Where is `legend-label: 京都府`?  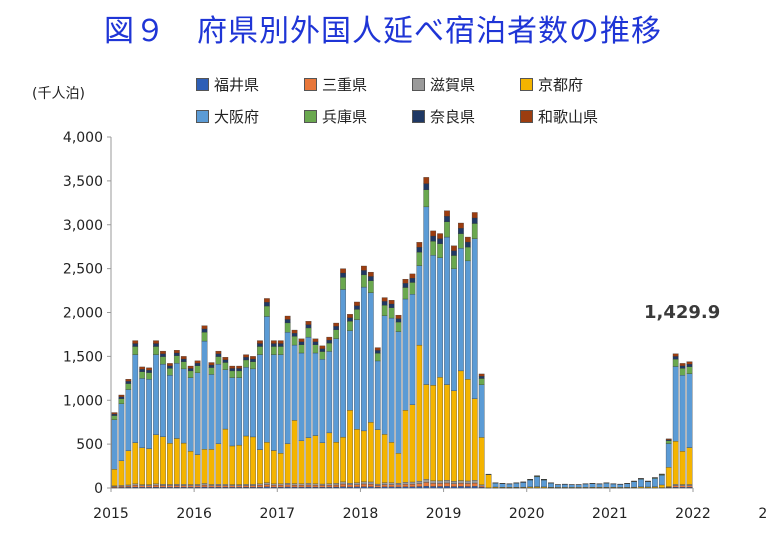 legend-label: 京都府 is located at coordinates (561, 85).